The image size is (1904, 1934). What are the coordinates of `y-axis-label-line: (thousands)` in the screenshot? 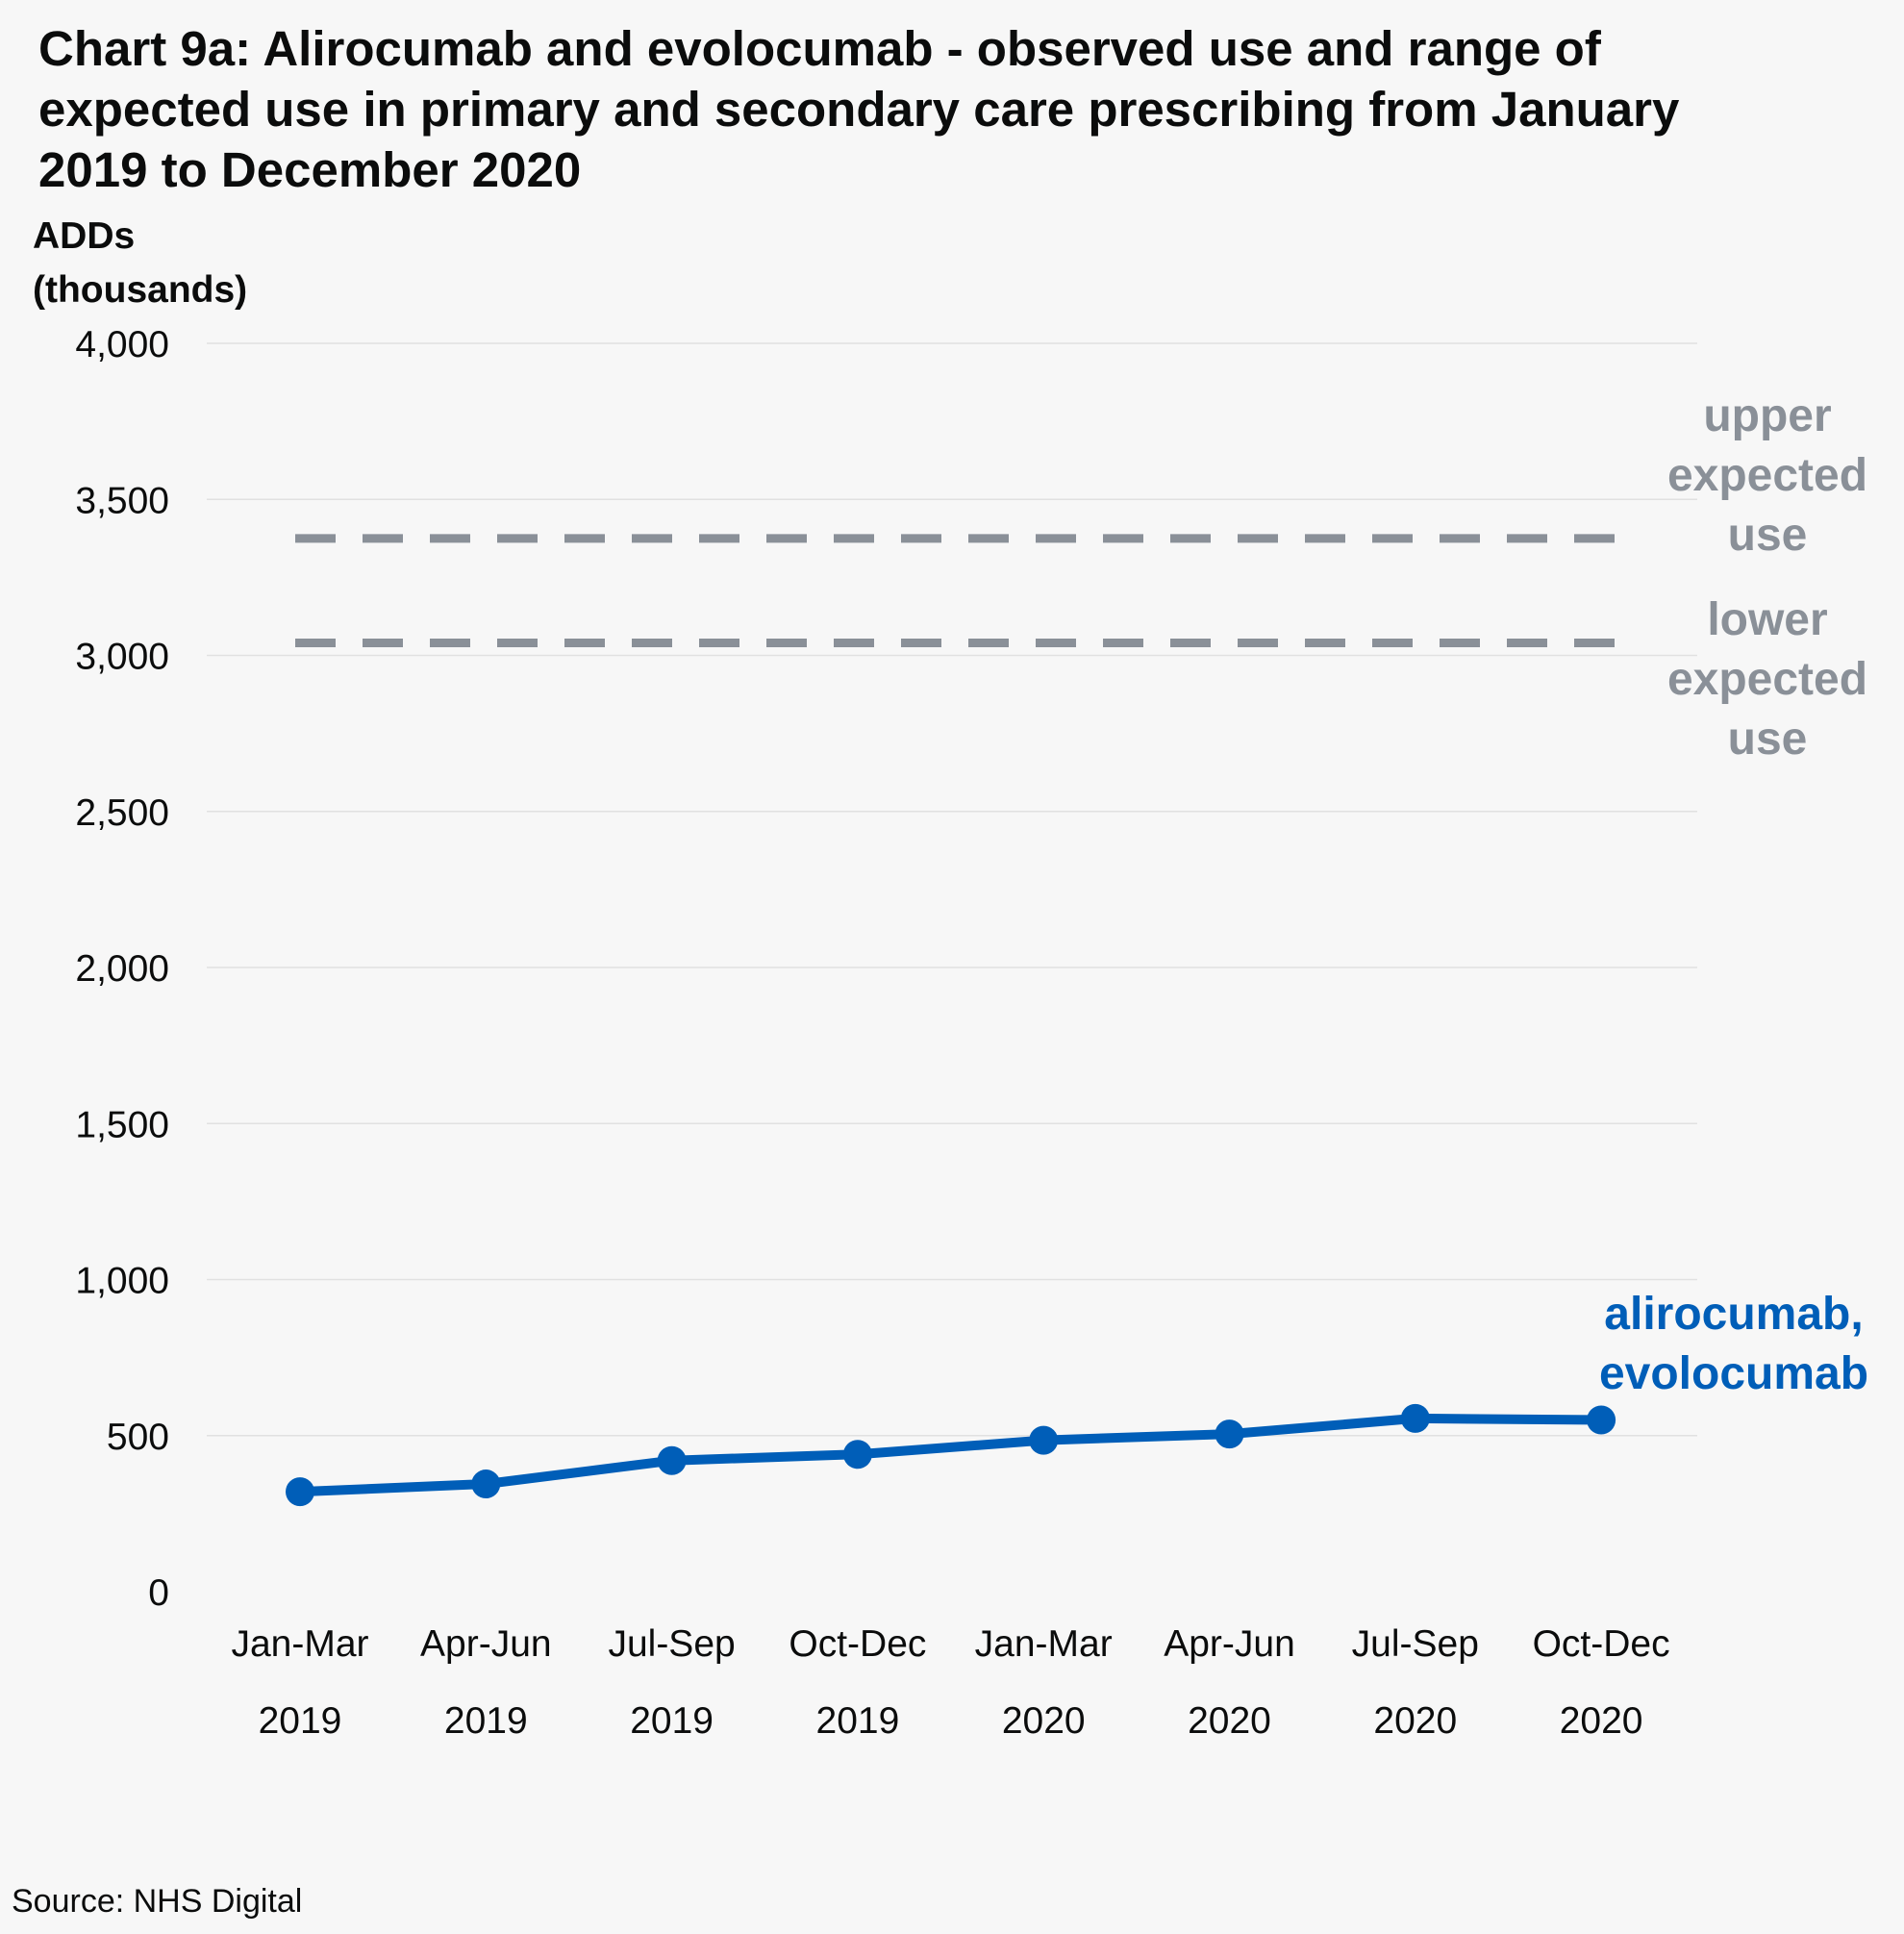 It's located at (140, 290).